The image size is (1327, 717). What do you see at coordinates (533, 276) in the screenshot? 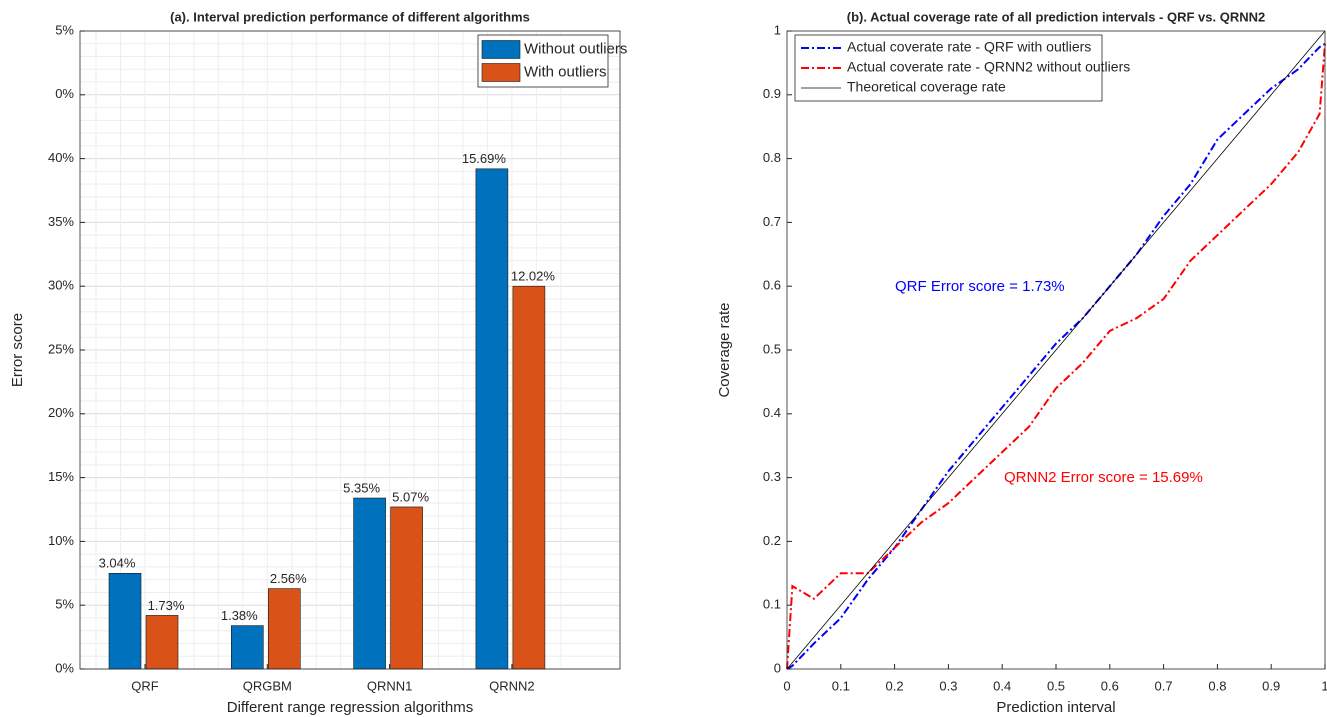
I see `bar-annotation: 12.02%` at bounding box center [533, 276].